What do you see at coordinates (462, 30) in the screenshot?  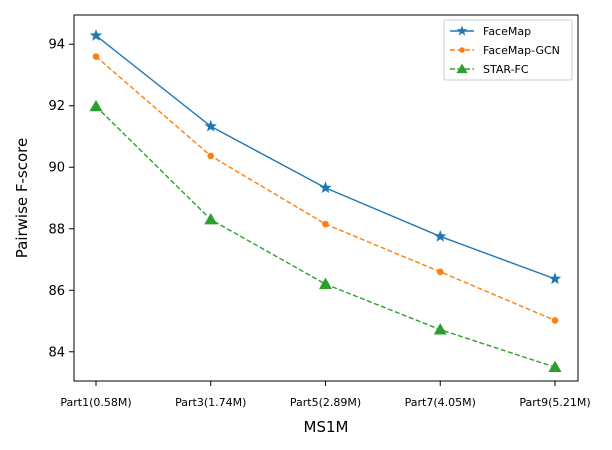 I see `legend-marker-facemap` at bounding box center [462, 30].